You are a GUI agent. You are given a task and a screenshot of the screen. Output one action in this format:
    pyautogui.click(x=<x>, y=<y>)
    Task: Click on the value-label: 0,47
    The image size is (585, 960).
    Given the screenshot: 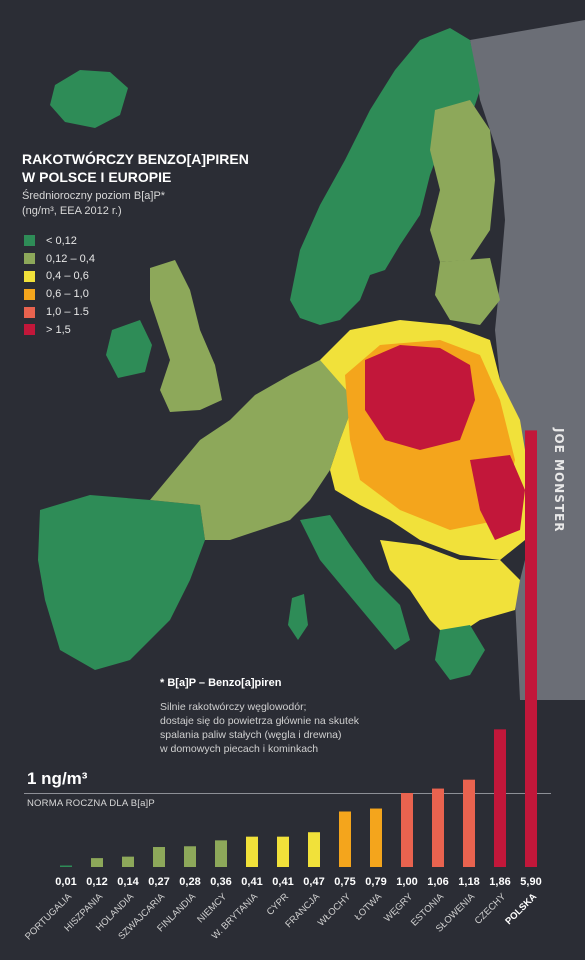 What is the action you would take?
    pyautogui.click(x=313, y=882)
    